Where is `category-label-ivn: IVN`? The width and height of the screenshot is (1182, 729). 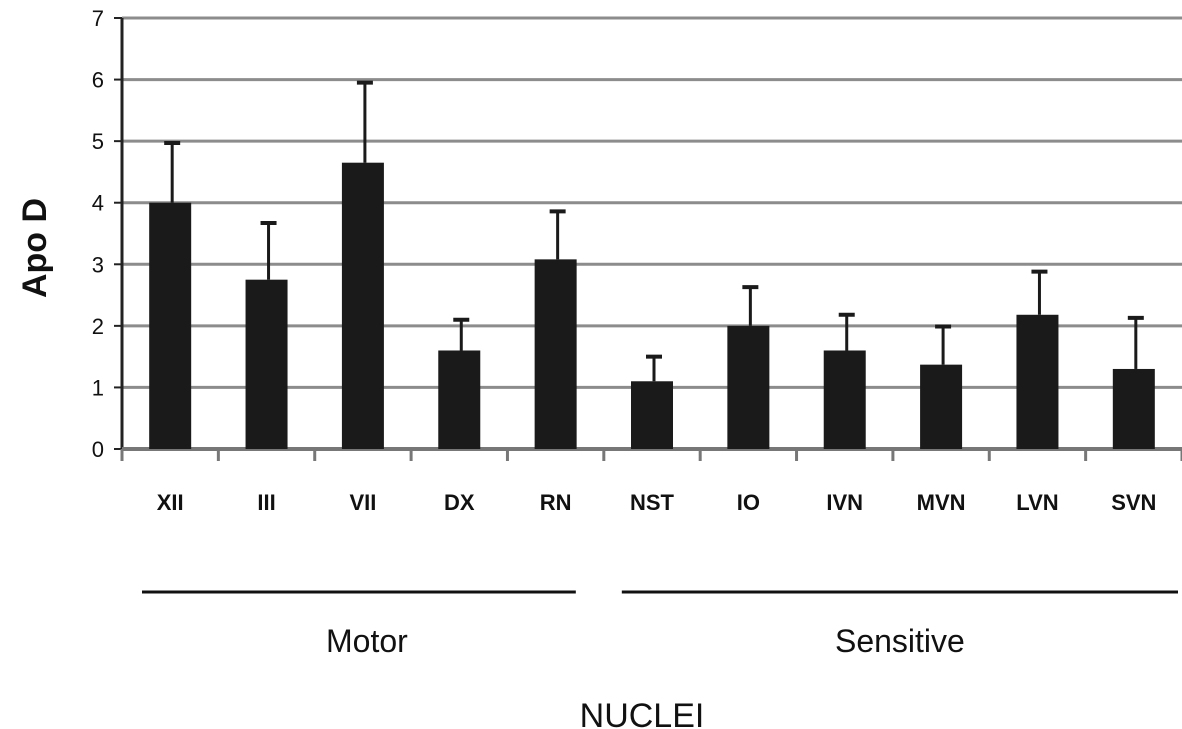
category-label-ivn: IVN is located at coordinates (844, 502).